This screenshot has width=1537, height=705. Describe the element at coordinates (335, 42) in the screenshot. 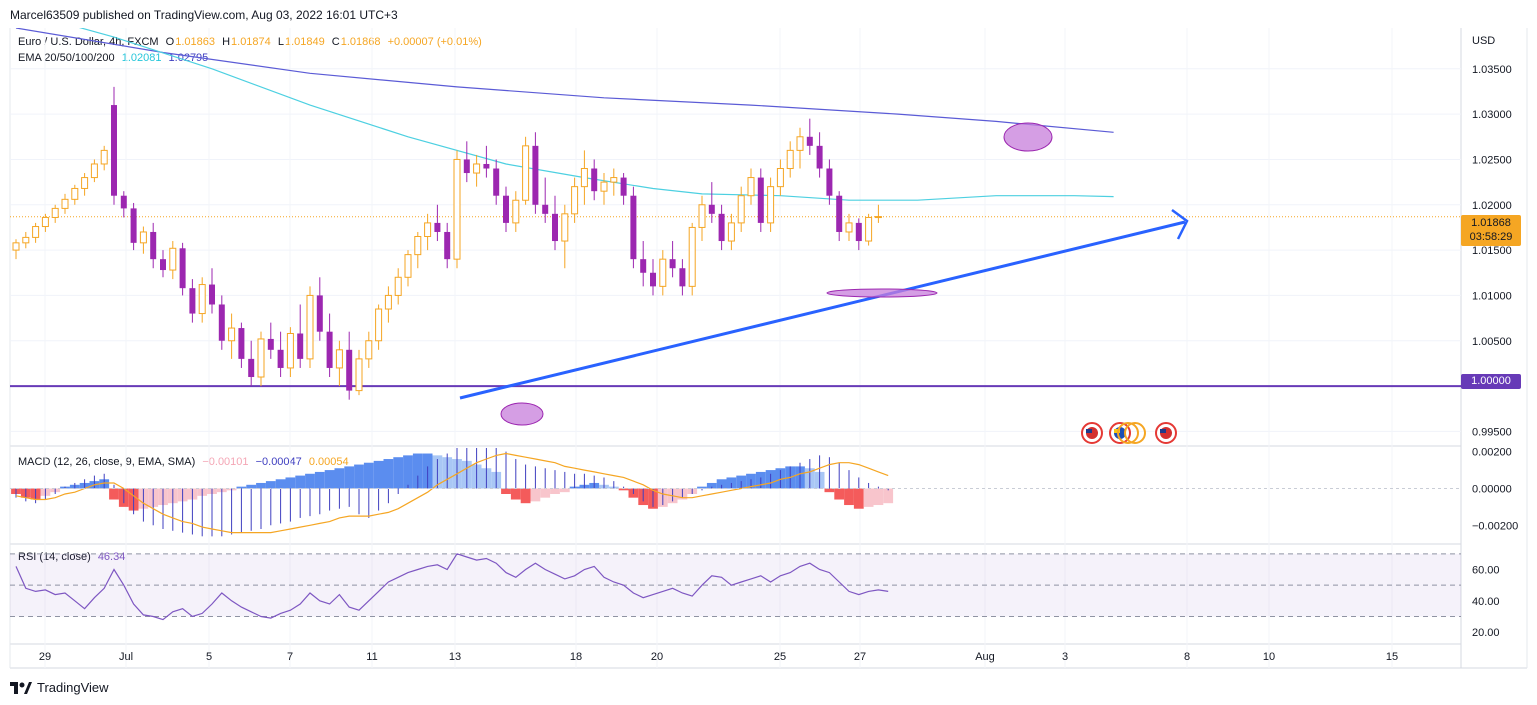

I see `close-label: C` at that location.